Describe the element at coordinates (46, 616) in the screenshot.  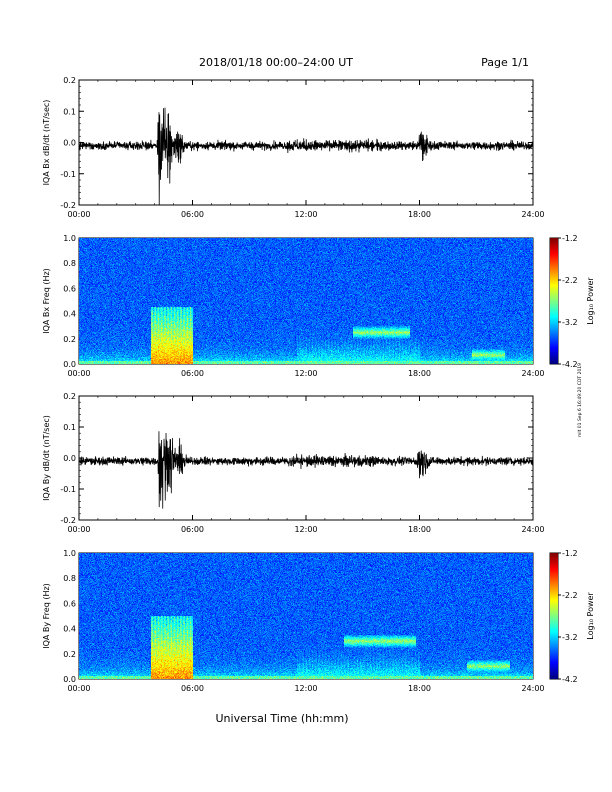
I see `y-axis-label: IQA By Freq (Hz)` at that location.